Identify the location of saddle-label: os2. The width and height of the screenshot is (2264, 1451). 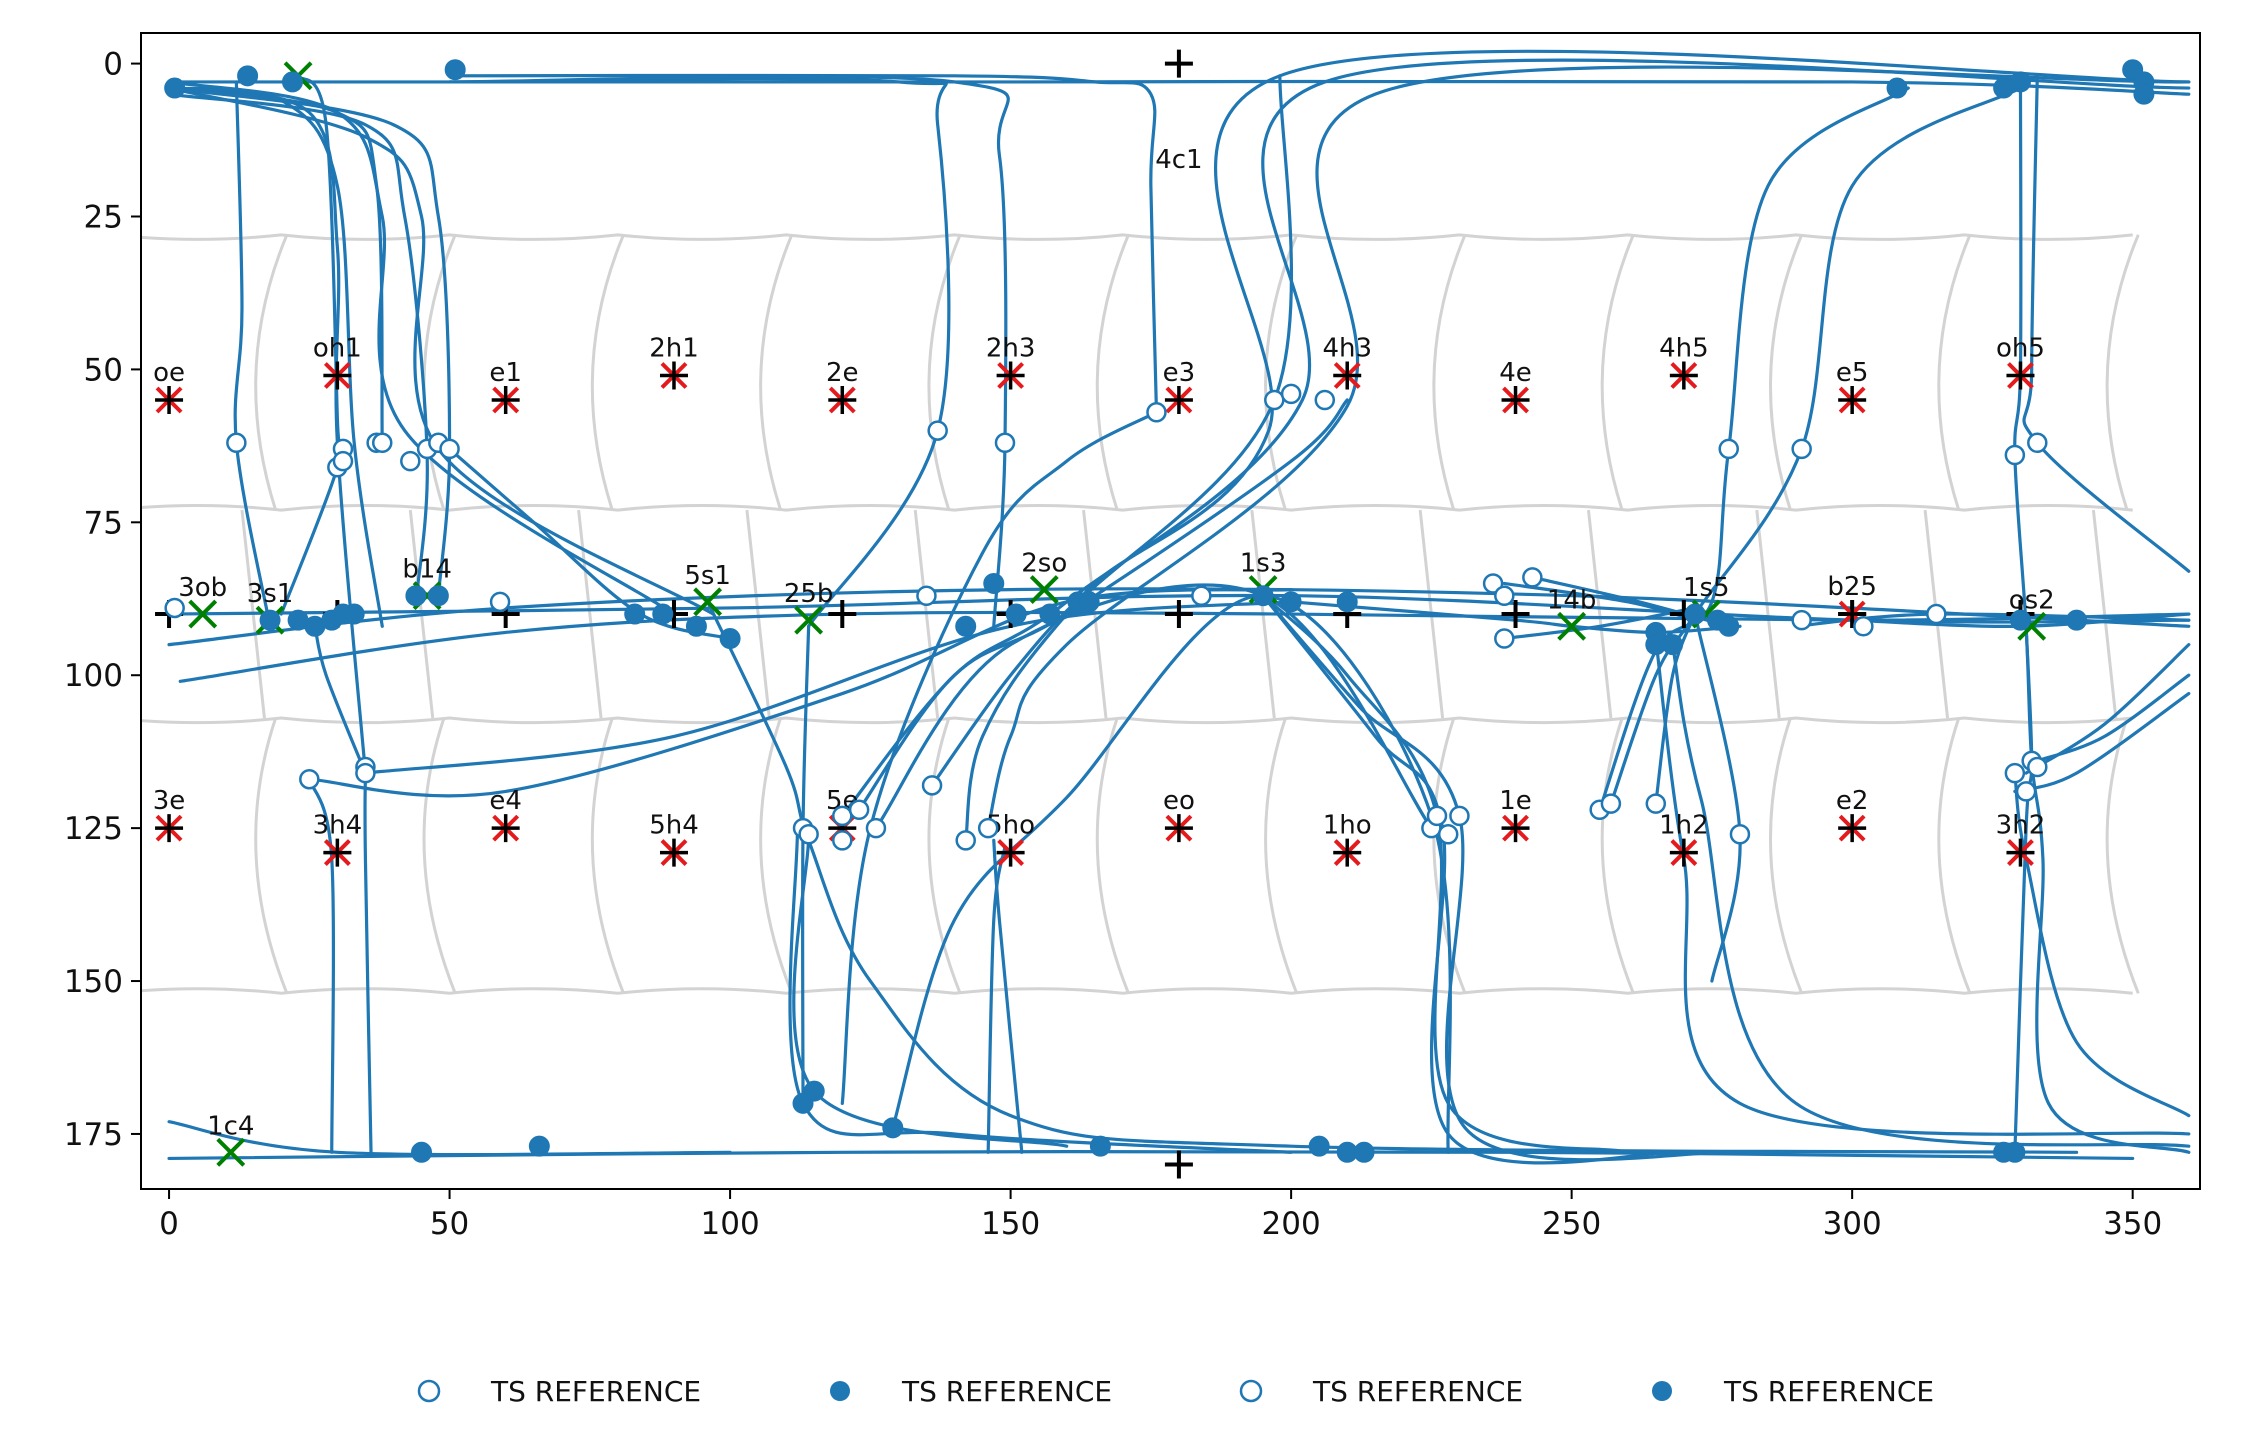
(2032, 600).